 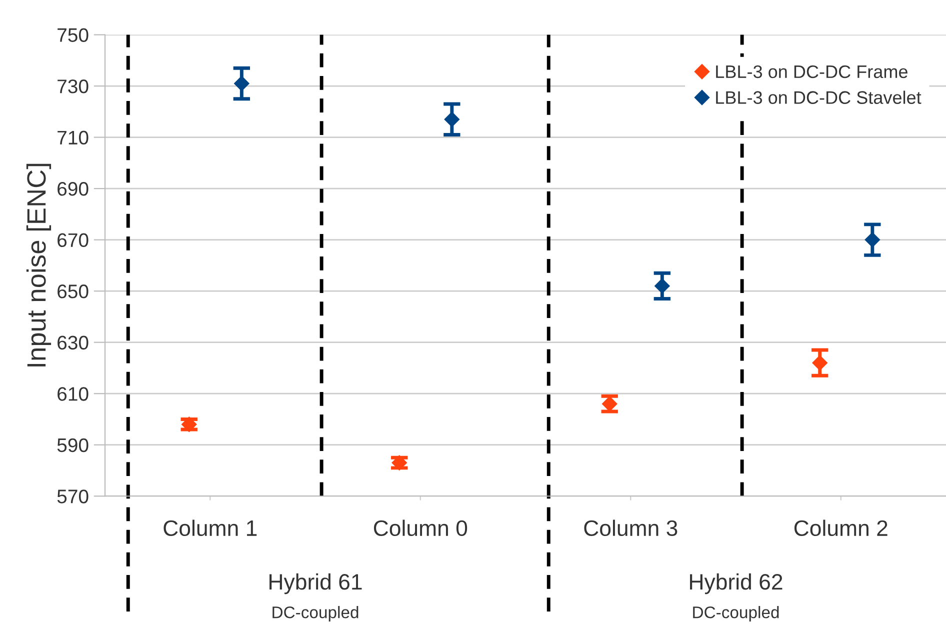 I want to click on y-tick-label: 730, so click(x=73, y=86).